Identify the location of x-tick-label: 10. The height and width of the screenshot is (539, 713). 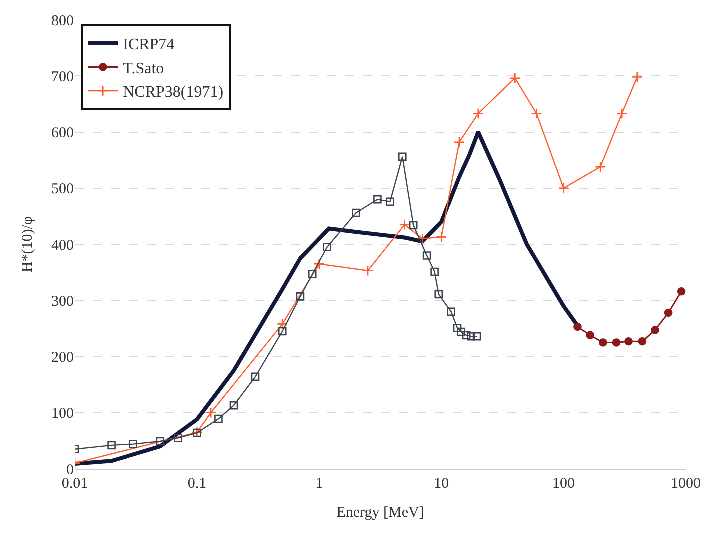
(442, 484).